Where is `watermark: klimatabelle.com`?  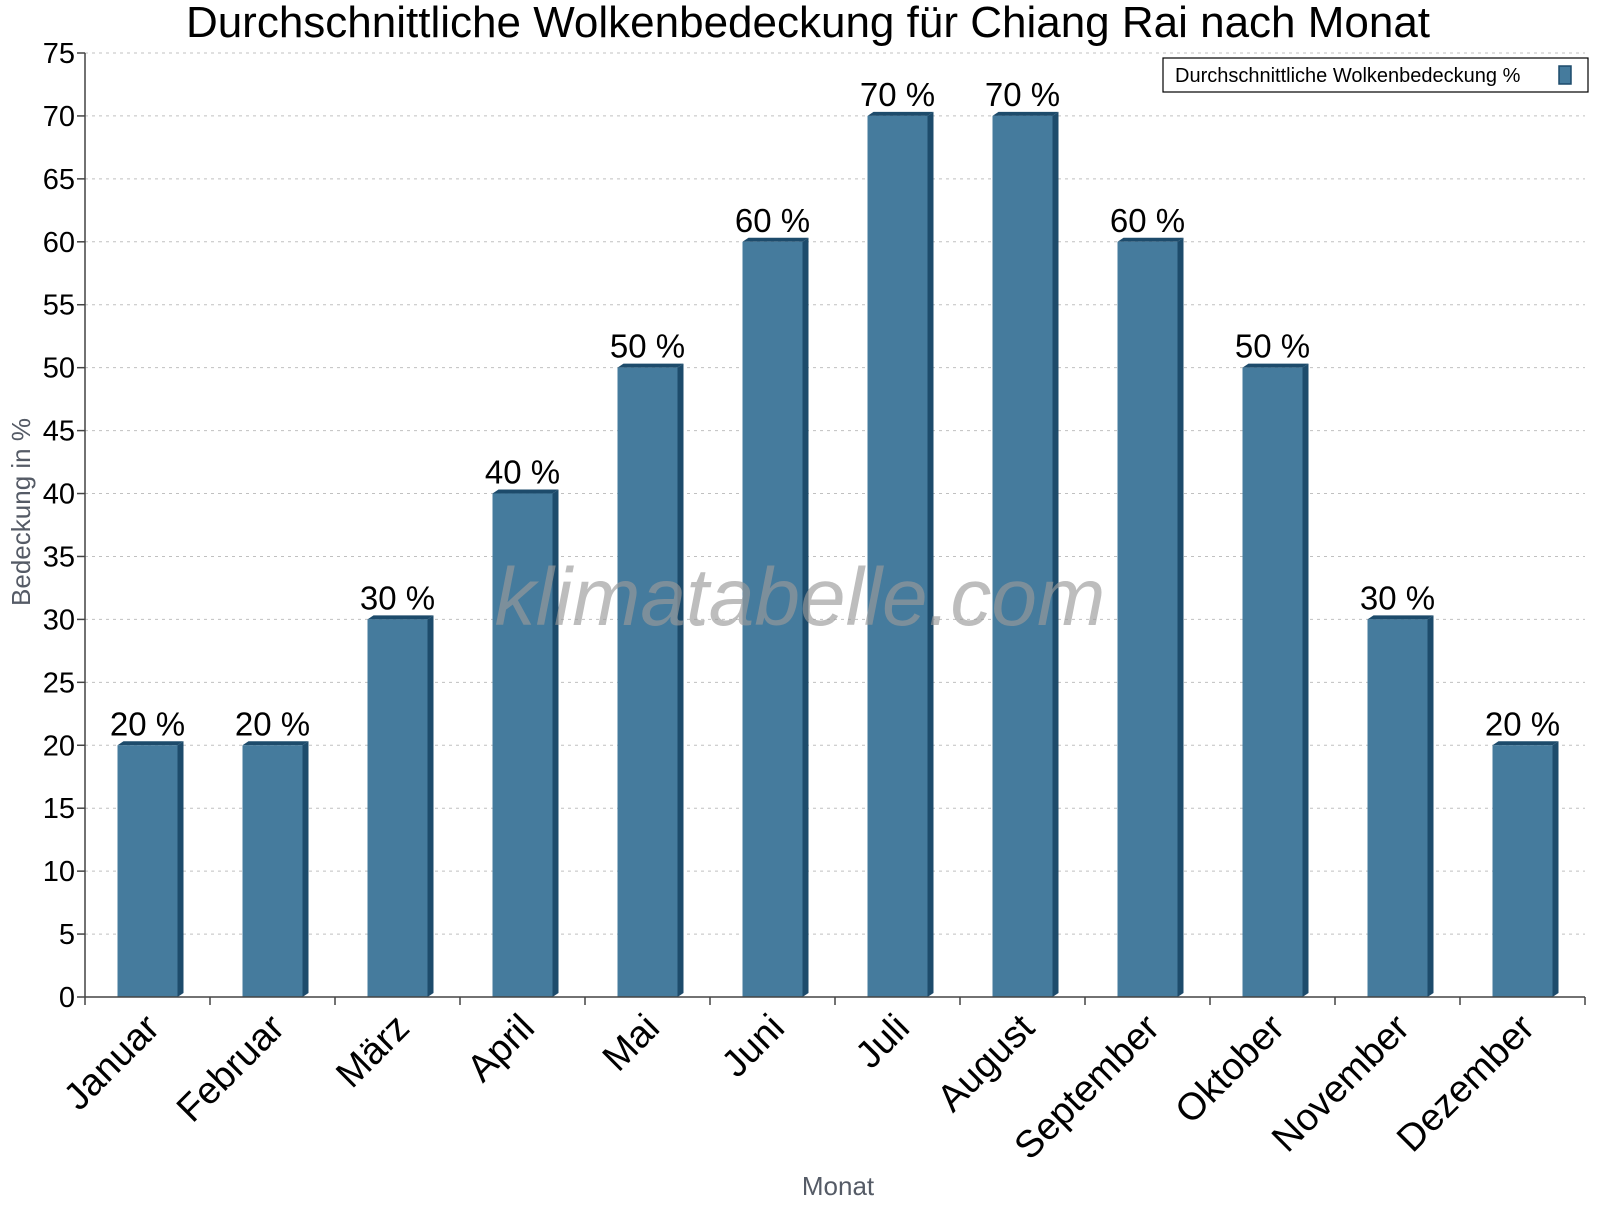 watermark: klimatabelle.com is located at coordinates (800, 597).